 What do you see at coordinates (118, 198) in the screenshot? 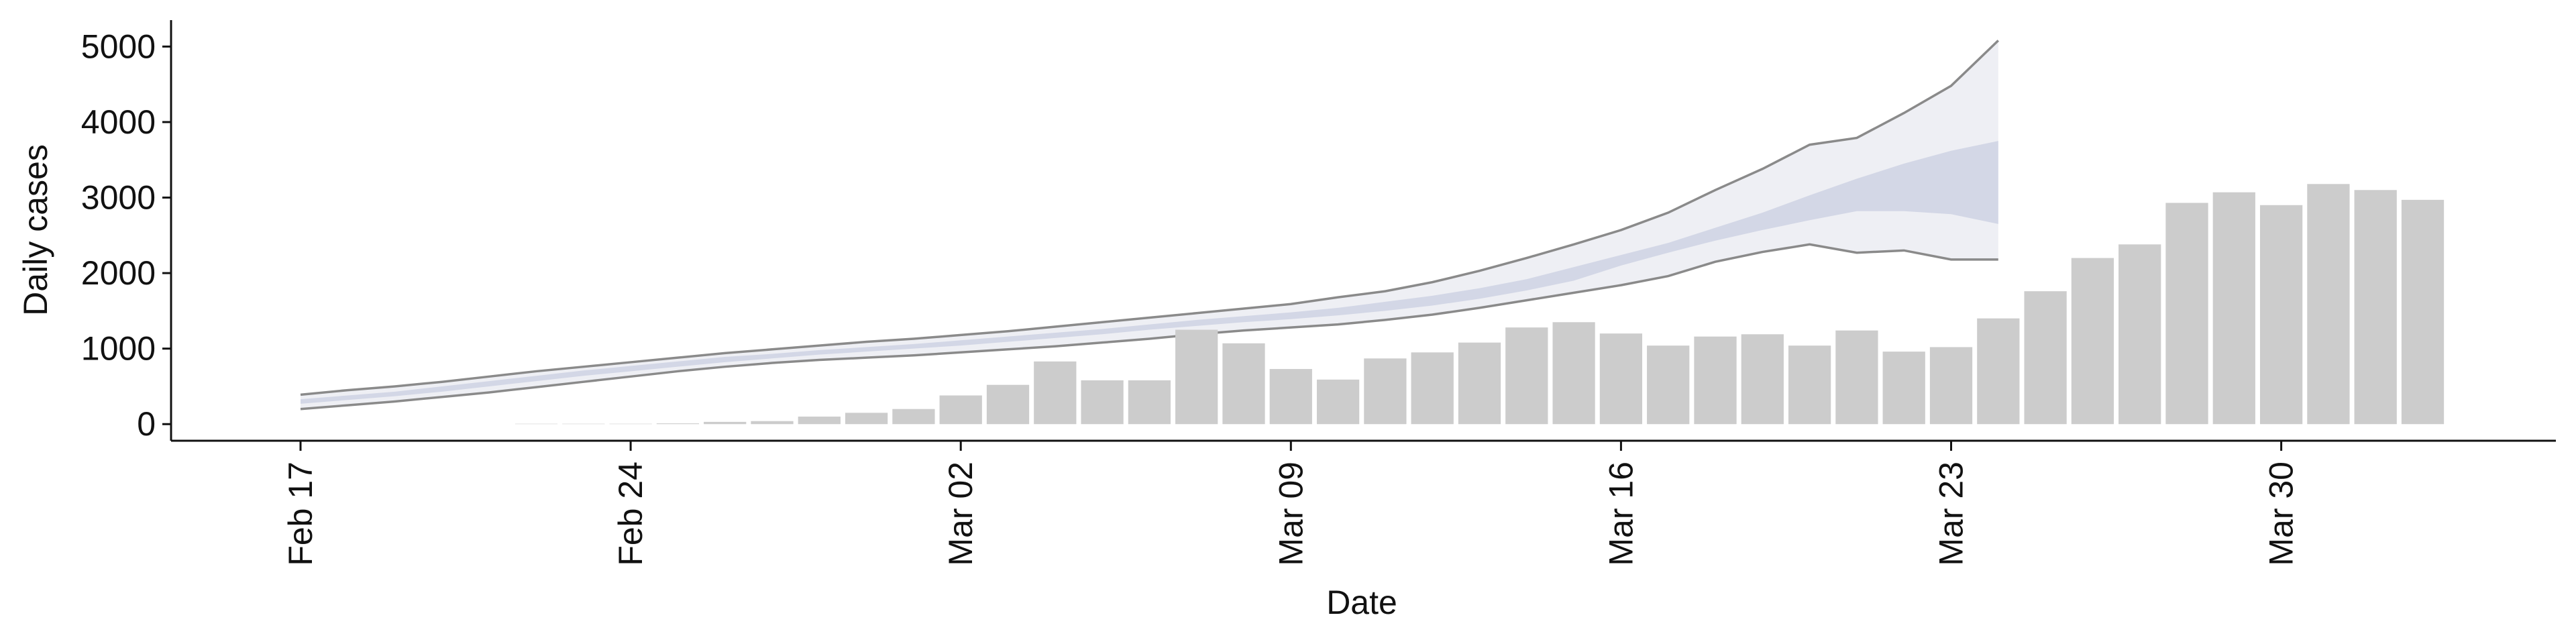
I see `y-tick-label: 3000` at bounding box center [118, 198].